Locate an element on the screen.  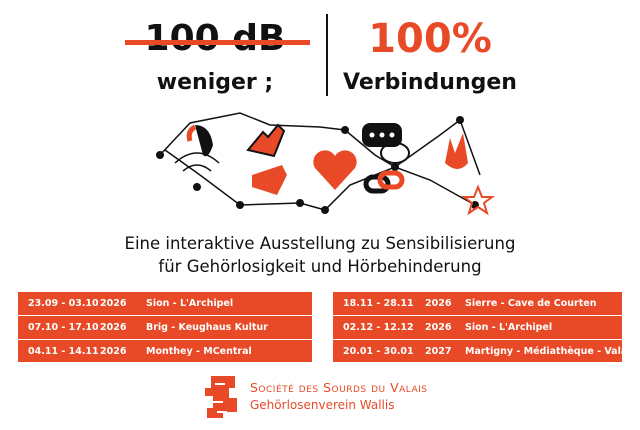
schedule-row: 04.11 - 14.11 2026 Monthey - MCentral is located at coordinates (165, 350).